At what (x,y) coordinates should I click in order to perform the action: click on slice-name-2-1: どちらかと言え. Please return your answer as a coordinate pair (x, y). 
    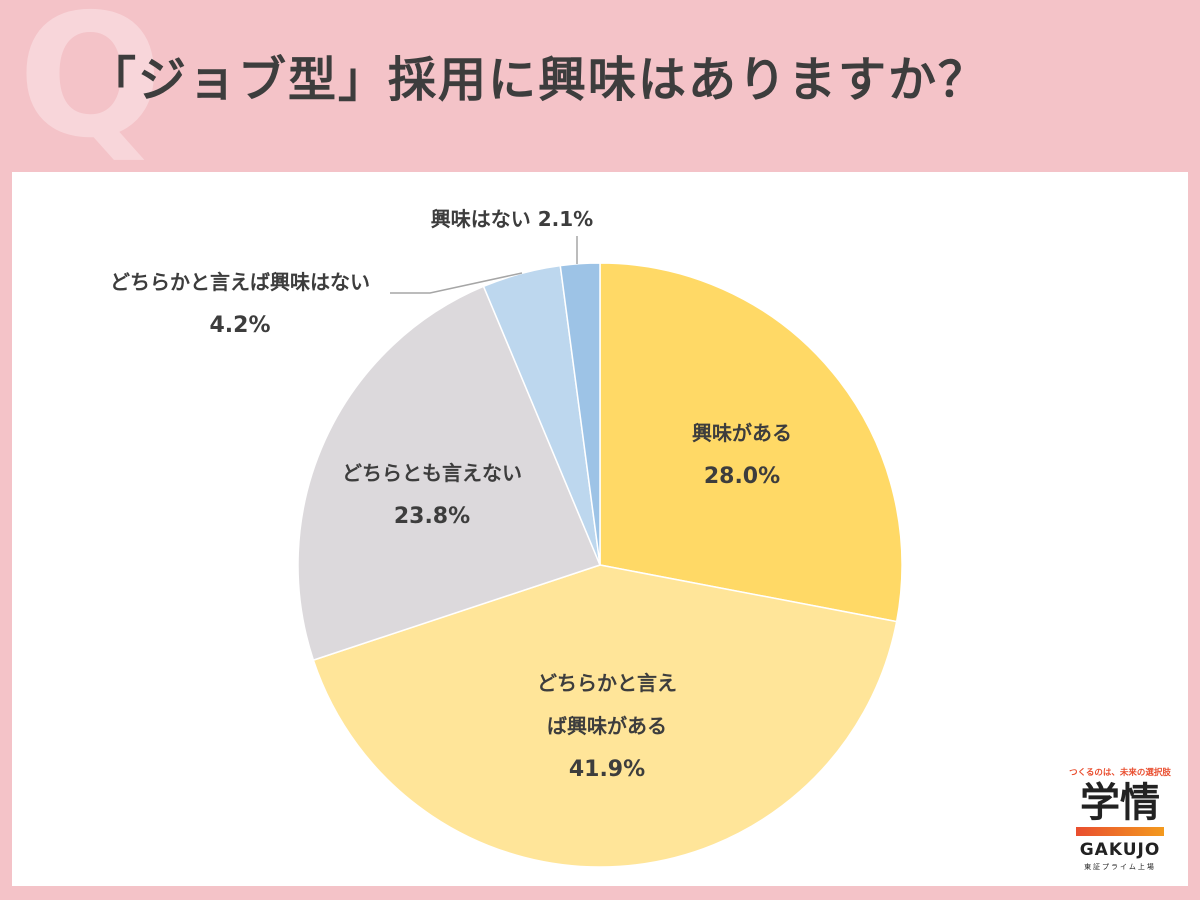
    Looking at the image, I should click on (607, 683).